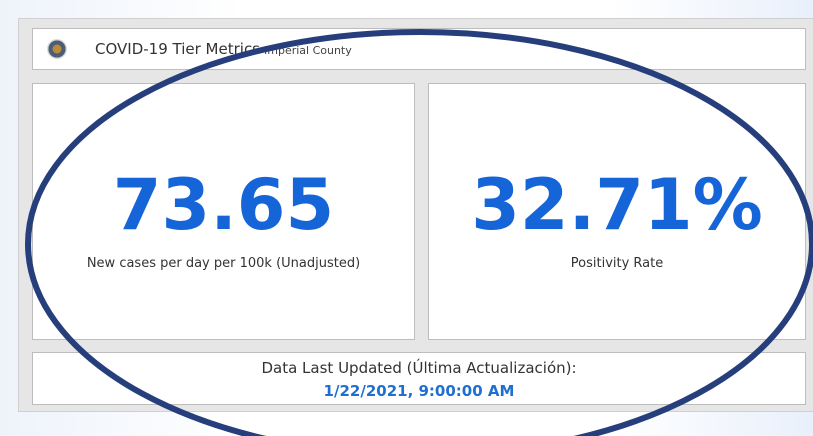 This screenshot has width=813, height=436. Describe the element at coordinates (223, 263) in the screenshot. I see `indicator-label: New cases per day per 100k (Unadjusted)` at that location.